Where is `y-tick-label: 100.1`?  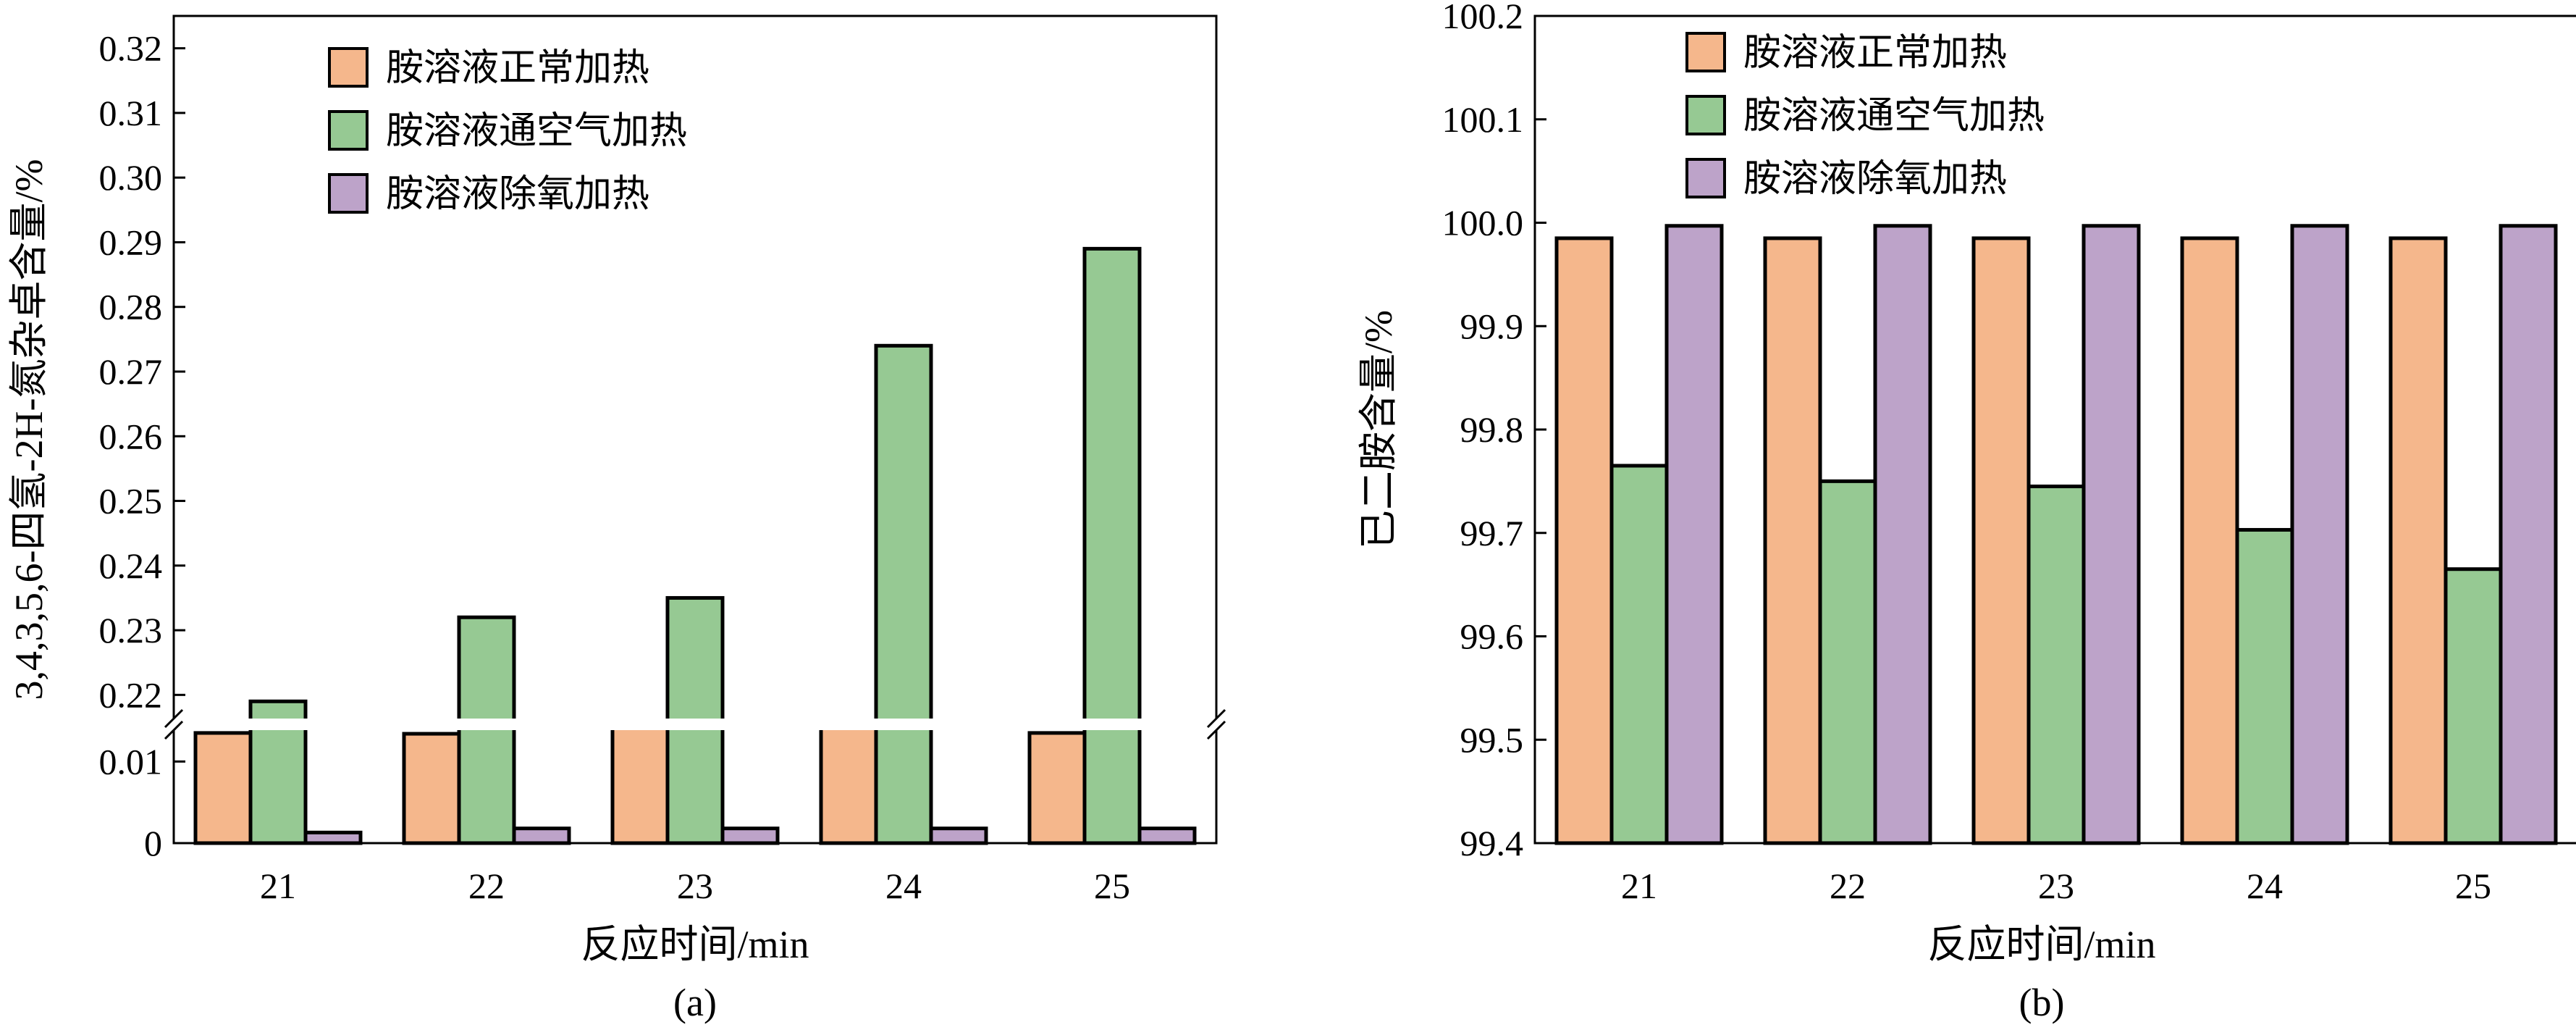
y-tick-label: 100.1 is located at coordinates (1483, 119).